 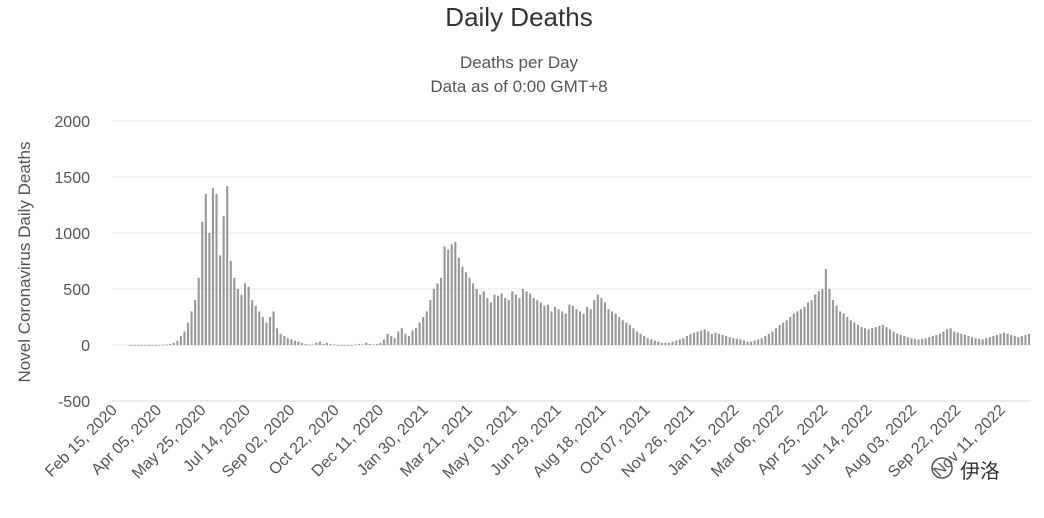 I want to click on y-tick-label: 1500, so click(x=72, y=178).